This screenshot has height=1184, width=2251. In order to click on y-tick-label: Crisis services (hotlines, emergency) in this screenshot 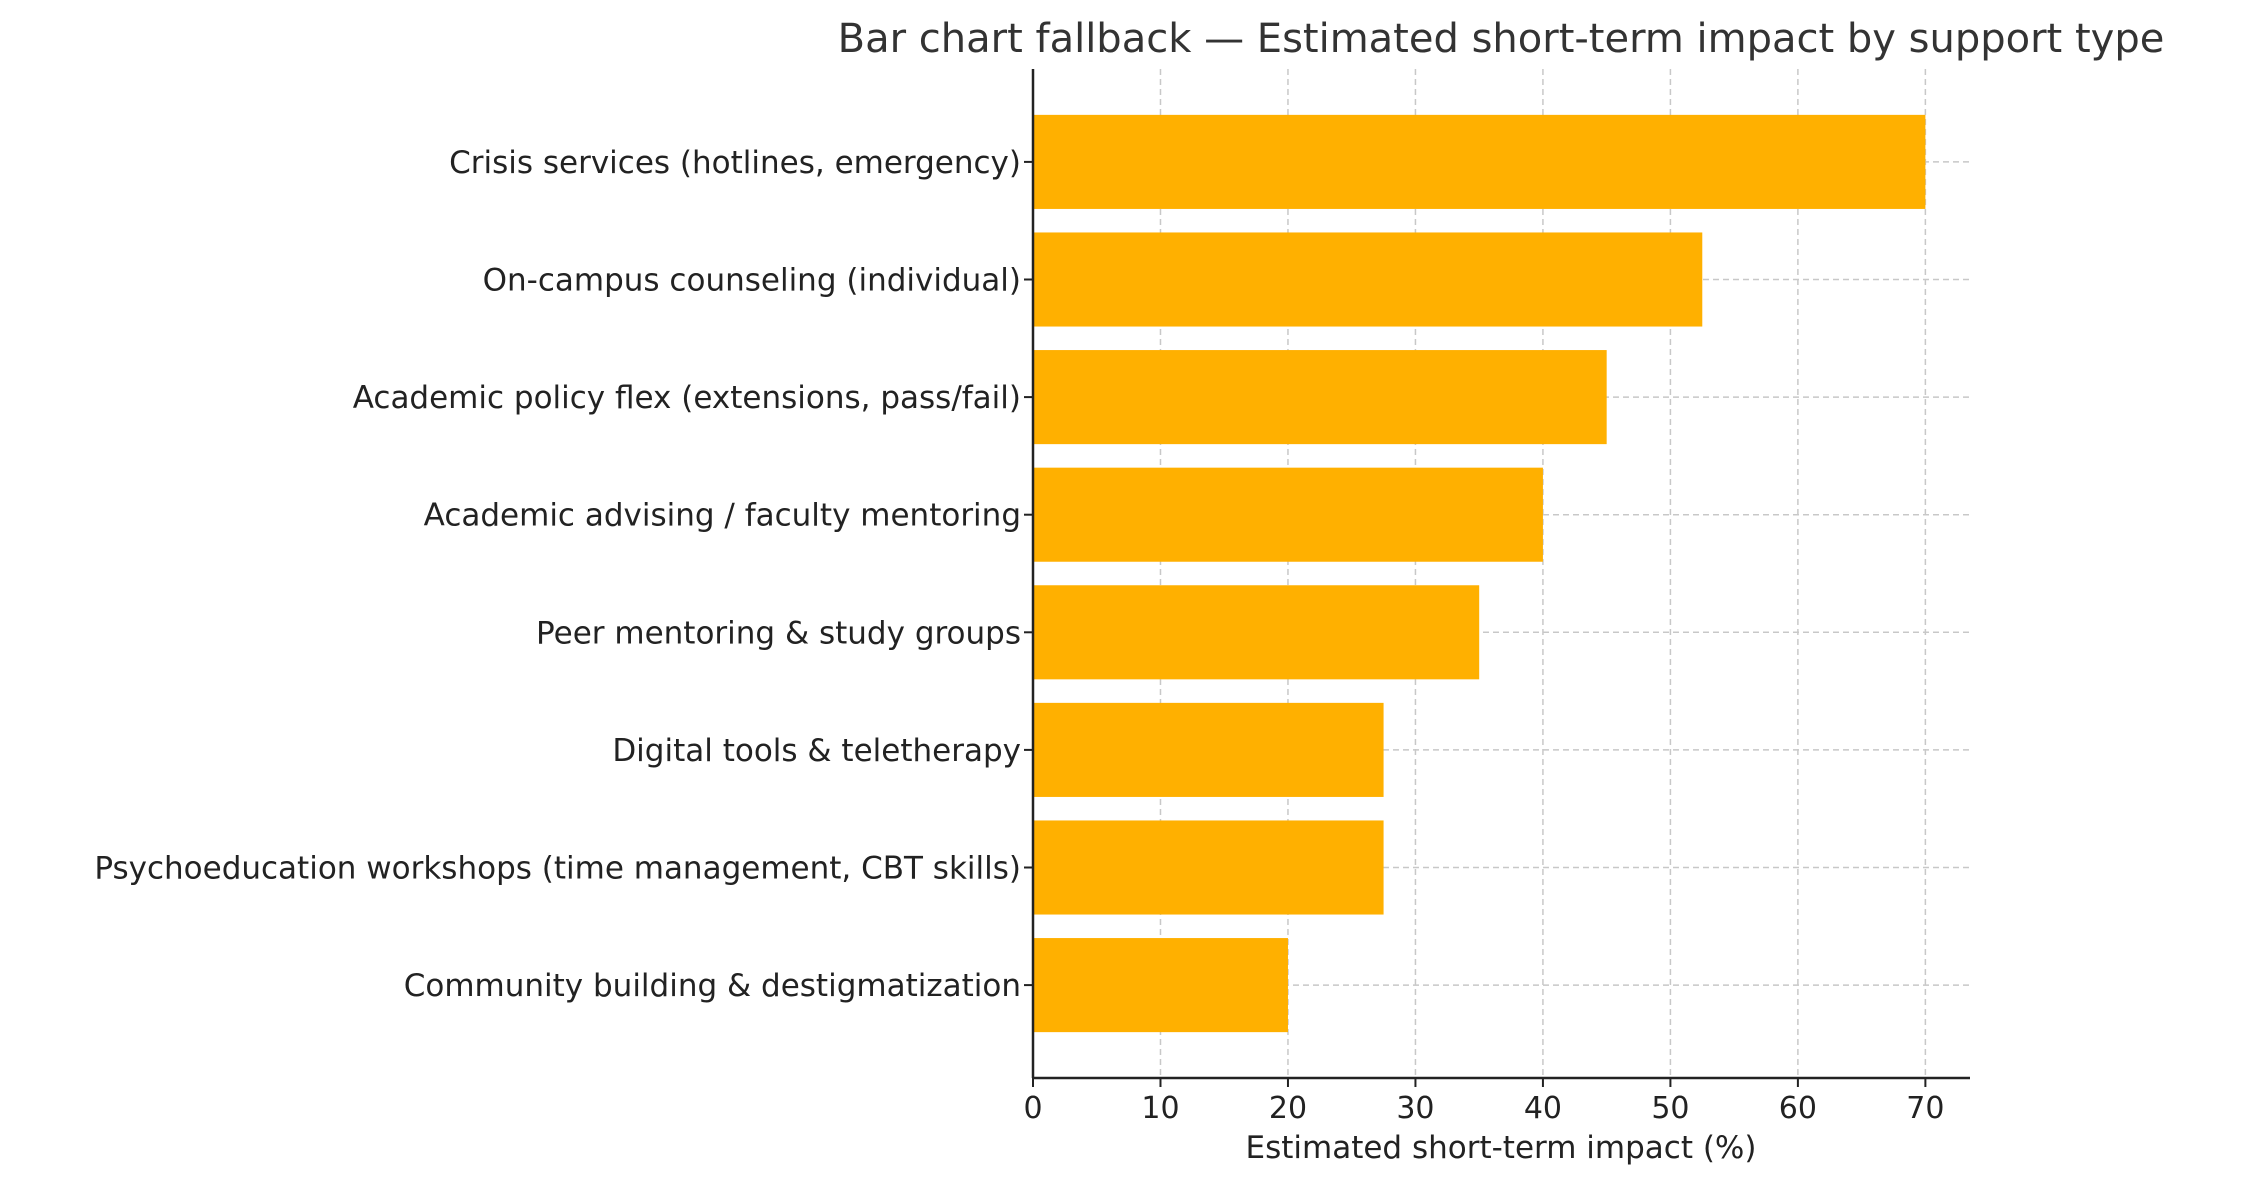, I will do `click(735, 163)`.